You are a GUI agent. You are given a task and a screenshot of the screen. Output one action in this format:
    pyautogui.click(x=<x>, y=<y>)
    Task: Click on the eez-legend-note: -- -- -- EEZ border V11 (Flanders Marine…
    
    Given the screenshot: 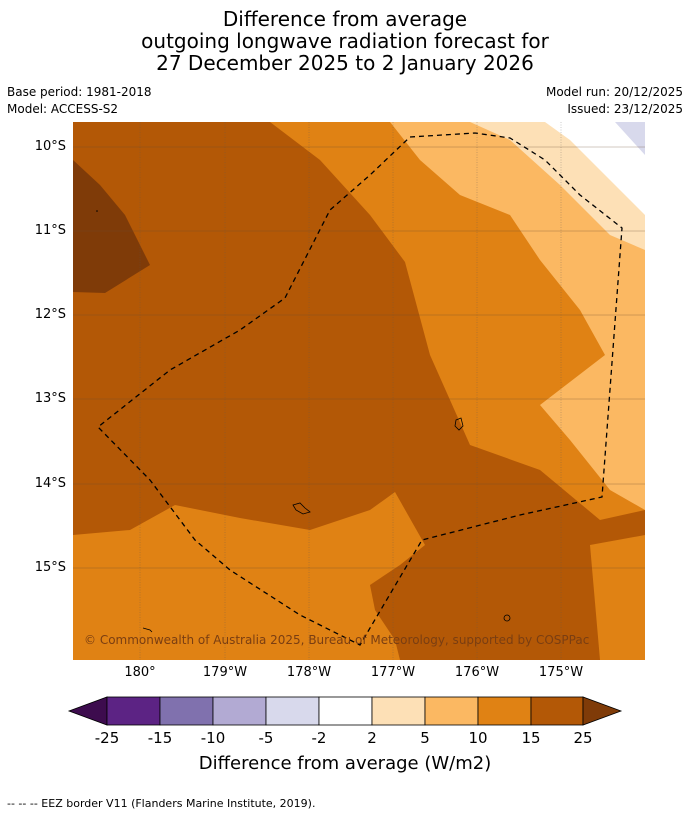 What is the action you would take?
    pyautogui.click(x=161, y=803)
    